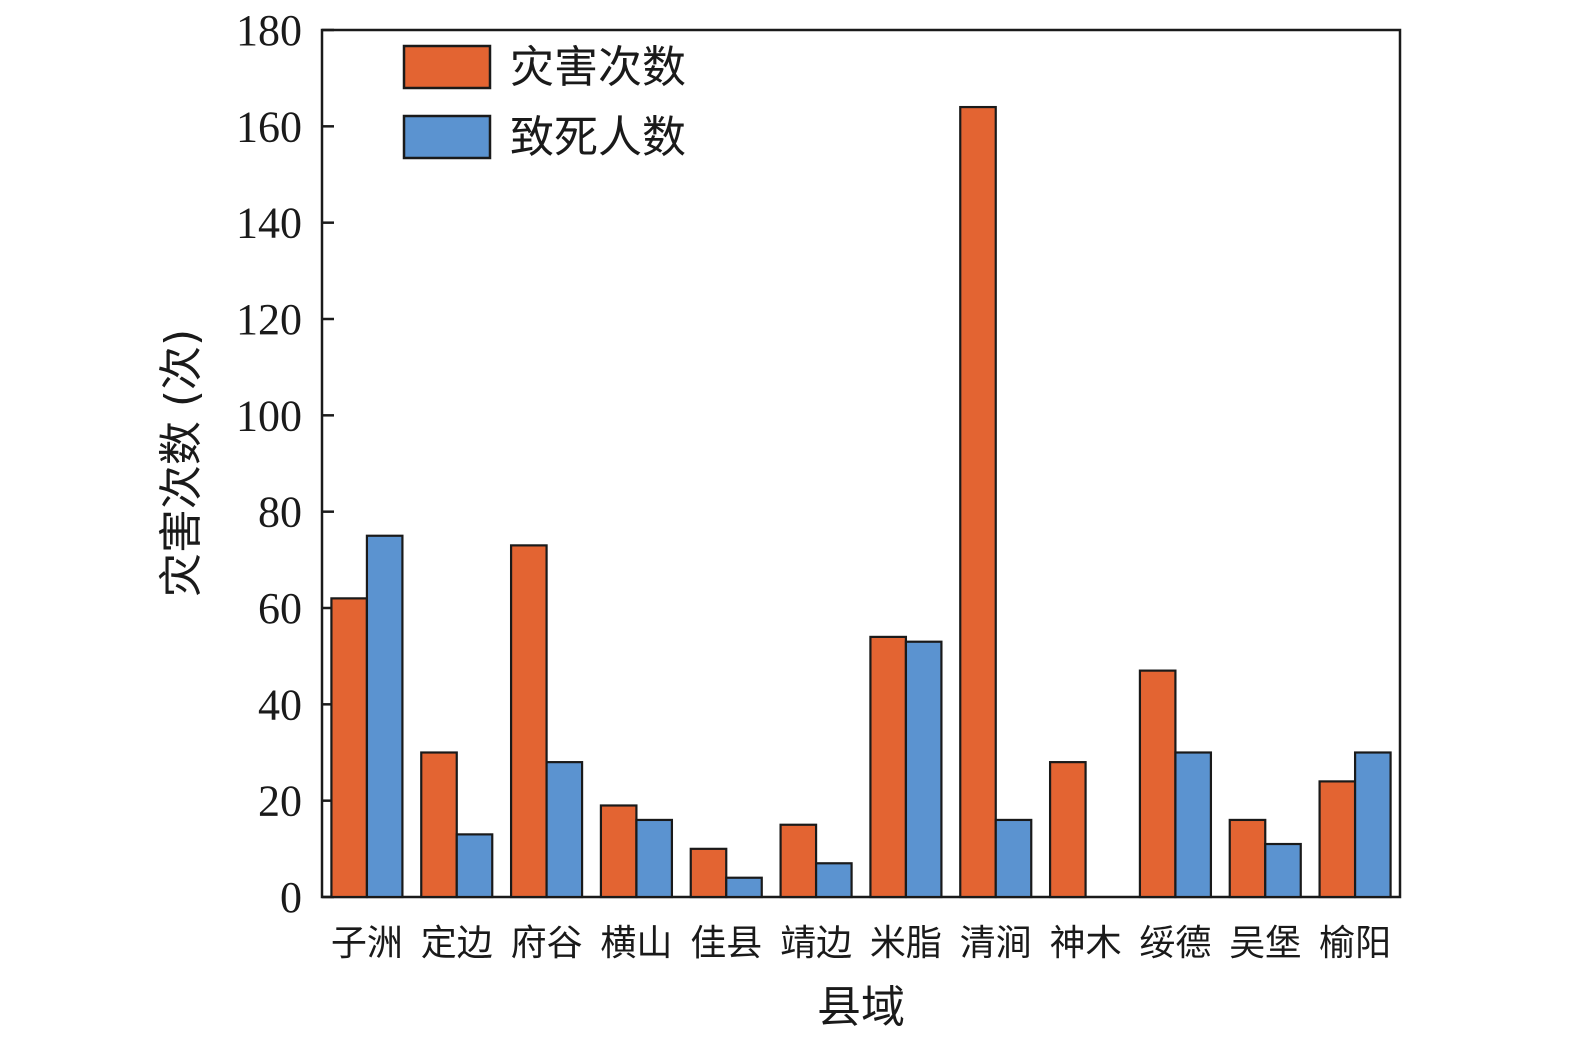 This screenshot has height=1040, width=1575. I want to click on x-tick-label: 吴堡, so click(1265, 943).